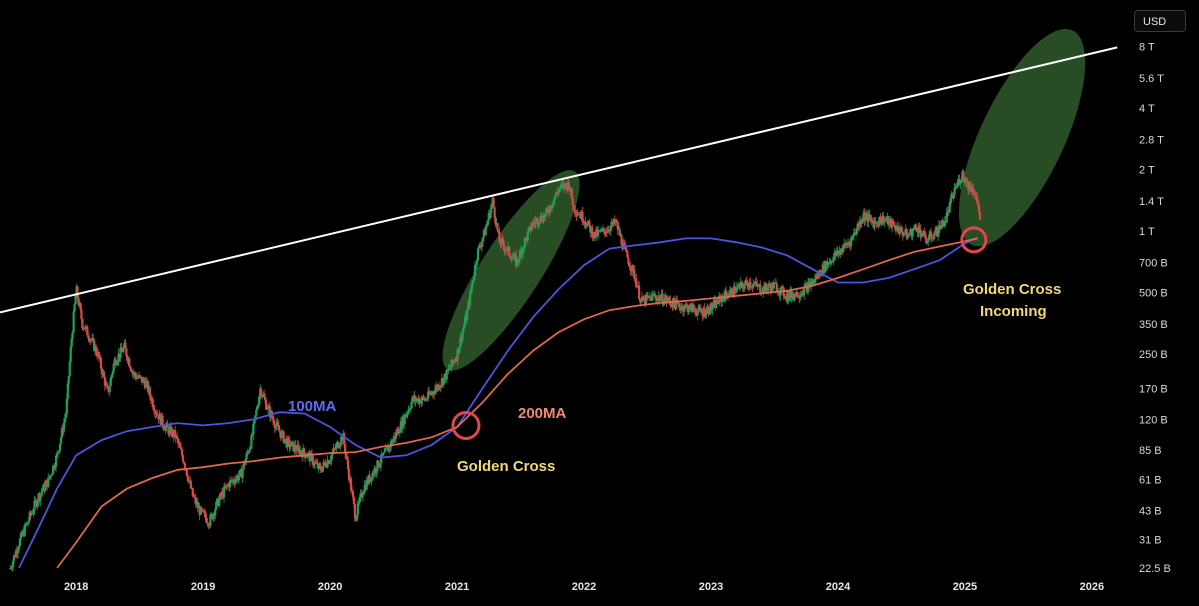  Describe the element at coordinates (506, 466) in the screenshot. I see `golden-cross-label: Golden Cross` at that location.